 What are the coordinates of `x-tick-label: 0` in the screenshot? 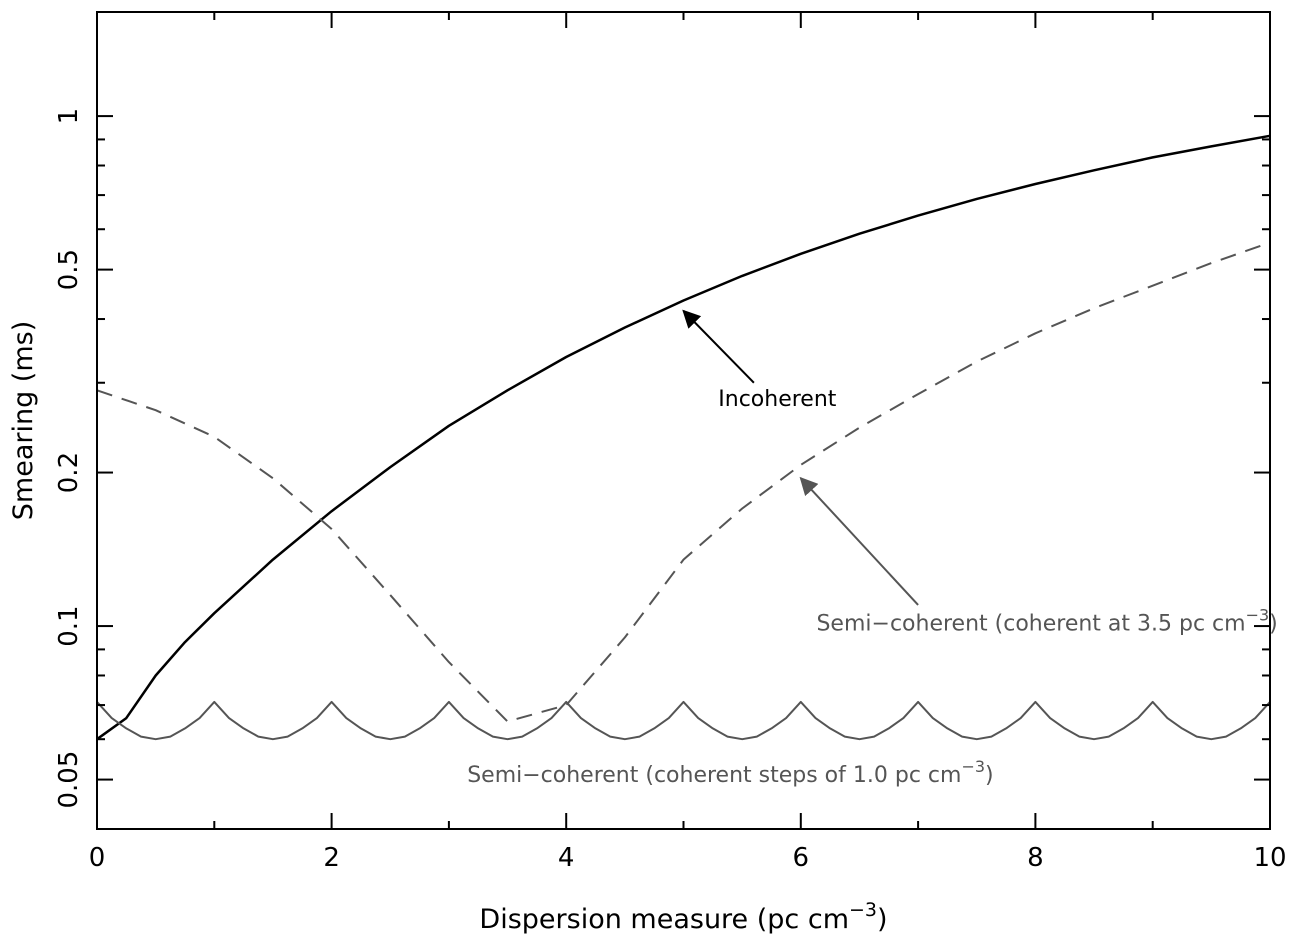 It's located at (97, 858).